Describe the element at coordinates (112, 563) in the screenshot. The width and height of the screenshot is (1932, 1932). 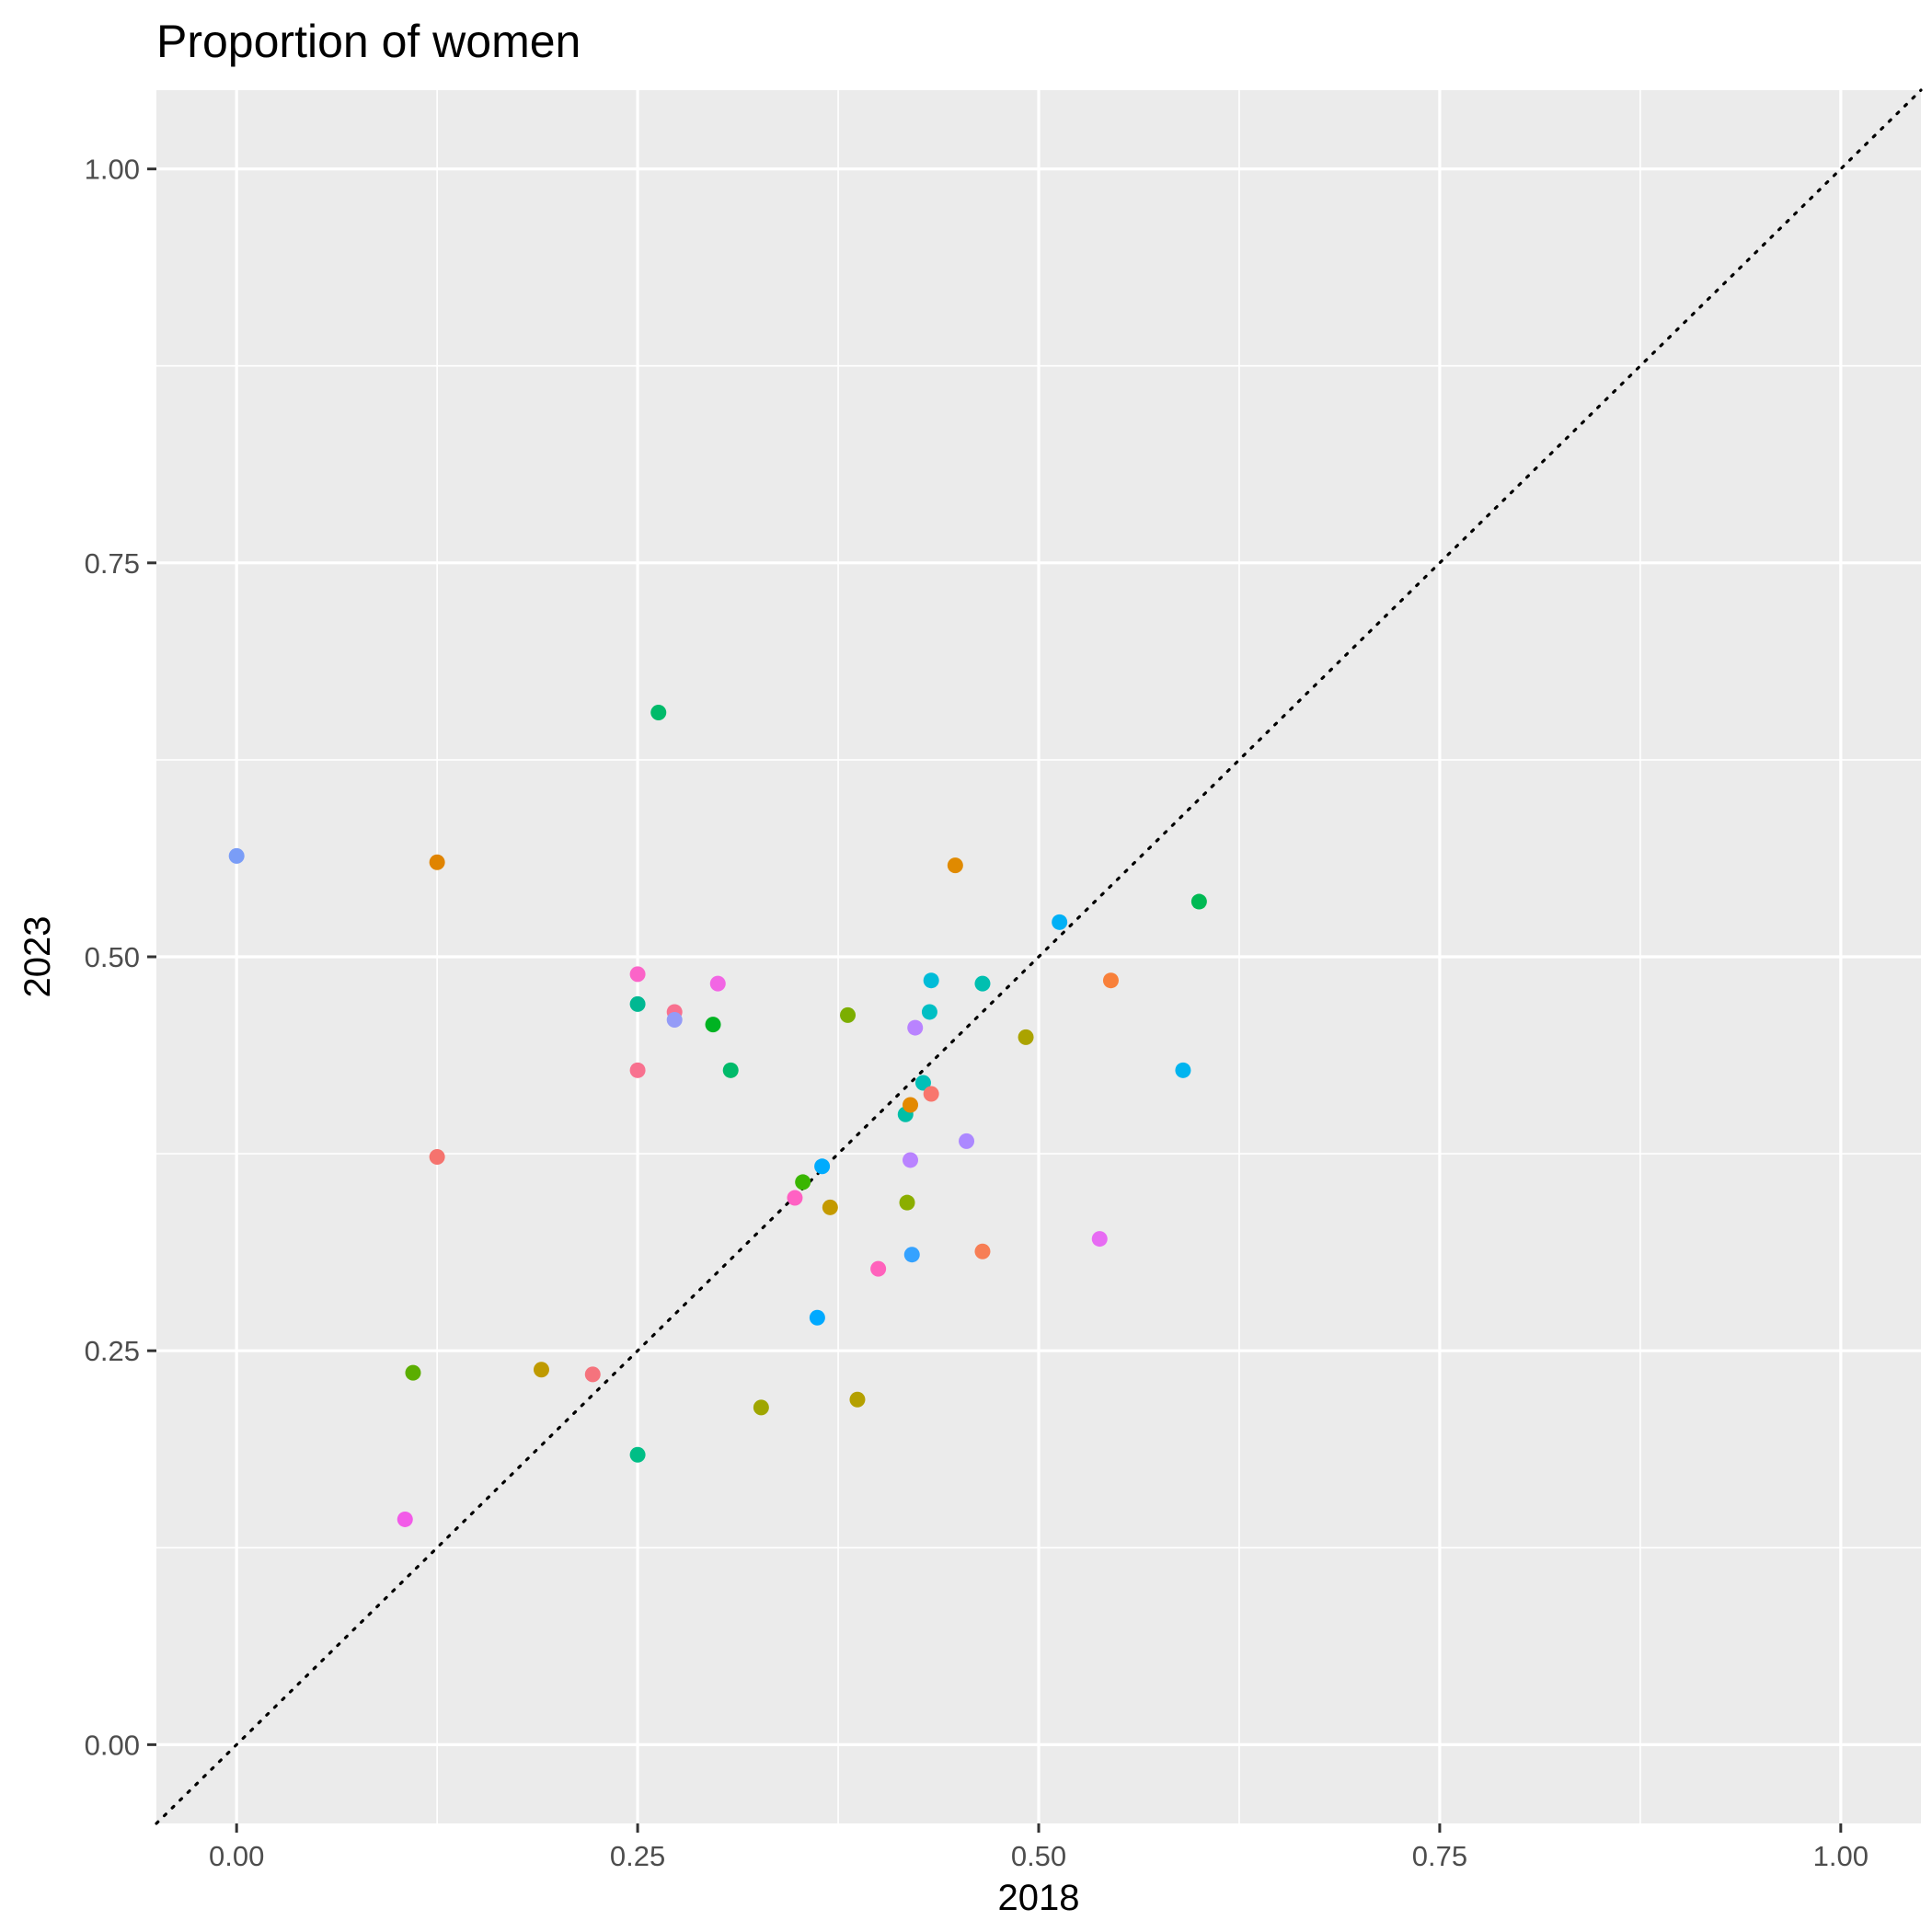
I see `y-tick-label: 0.75` at that location.